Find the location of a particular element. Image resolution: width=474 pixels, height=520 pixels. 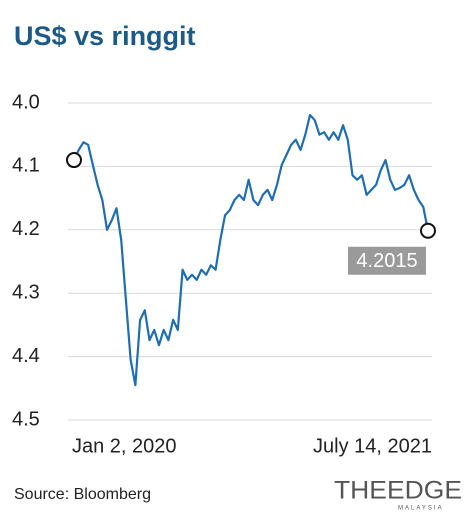

x-tick-label: Jan 2, 2020 is located at coordinates (124, 446).